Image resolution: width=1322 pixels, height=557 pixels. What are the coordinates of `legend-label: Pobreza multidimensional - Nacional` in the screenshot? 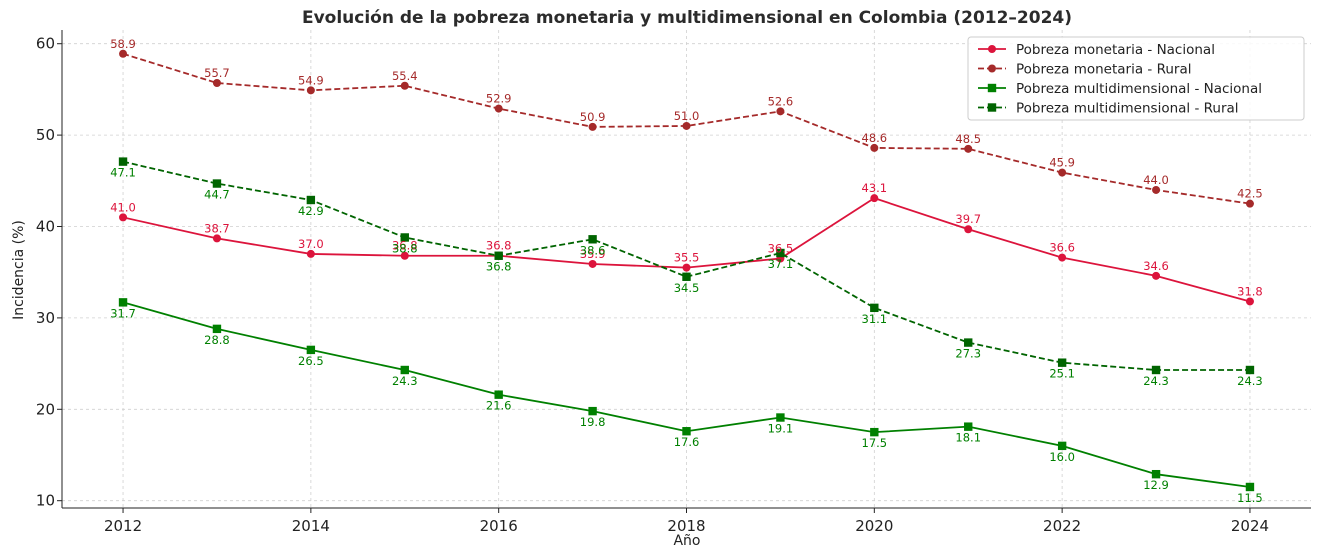 It's located at (1139, 89).